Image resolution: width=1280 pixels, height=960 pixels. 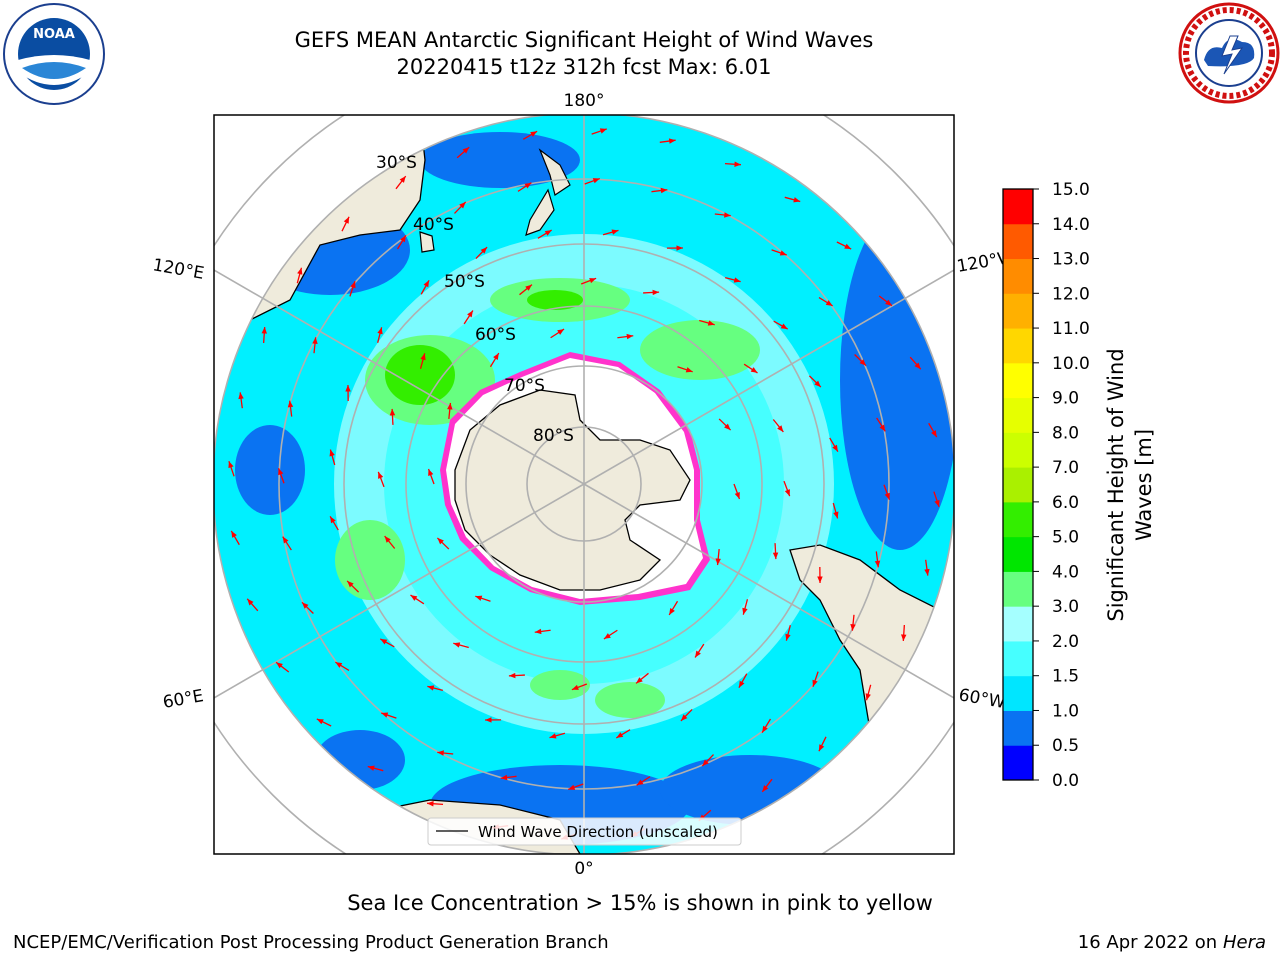 What do you see at coordinates (1071, 364) in the screenshot?
I see `colorbar-tick-label: 10.0` at bounding box center [1071, 364].